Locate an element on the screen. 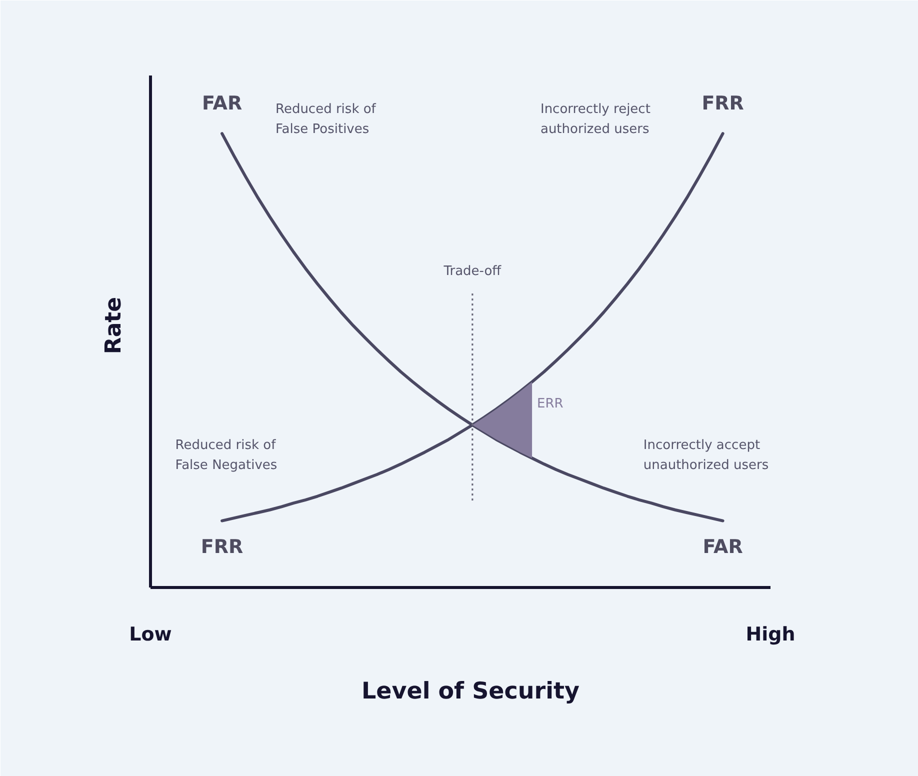  x-tick-label: High is located at coordinates (771, 635).